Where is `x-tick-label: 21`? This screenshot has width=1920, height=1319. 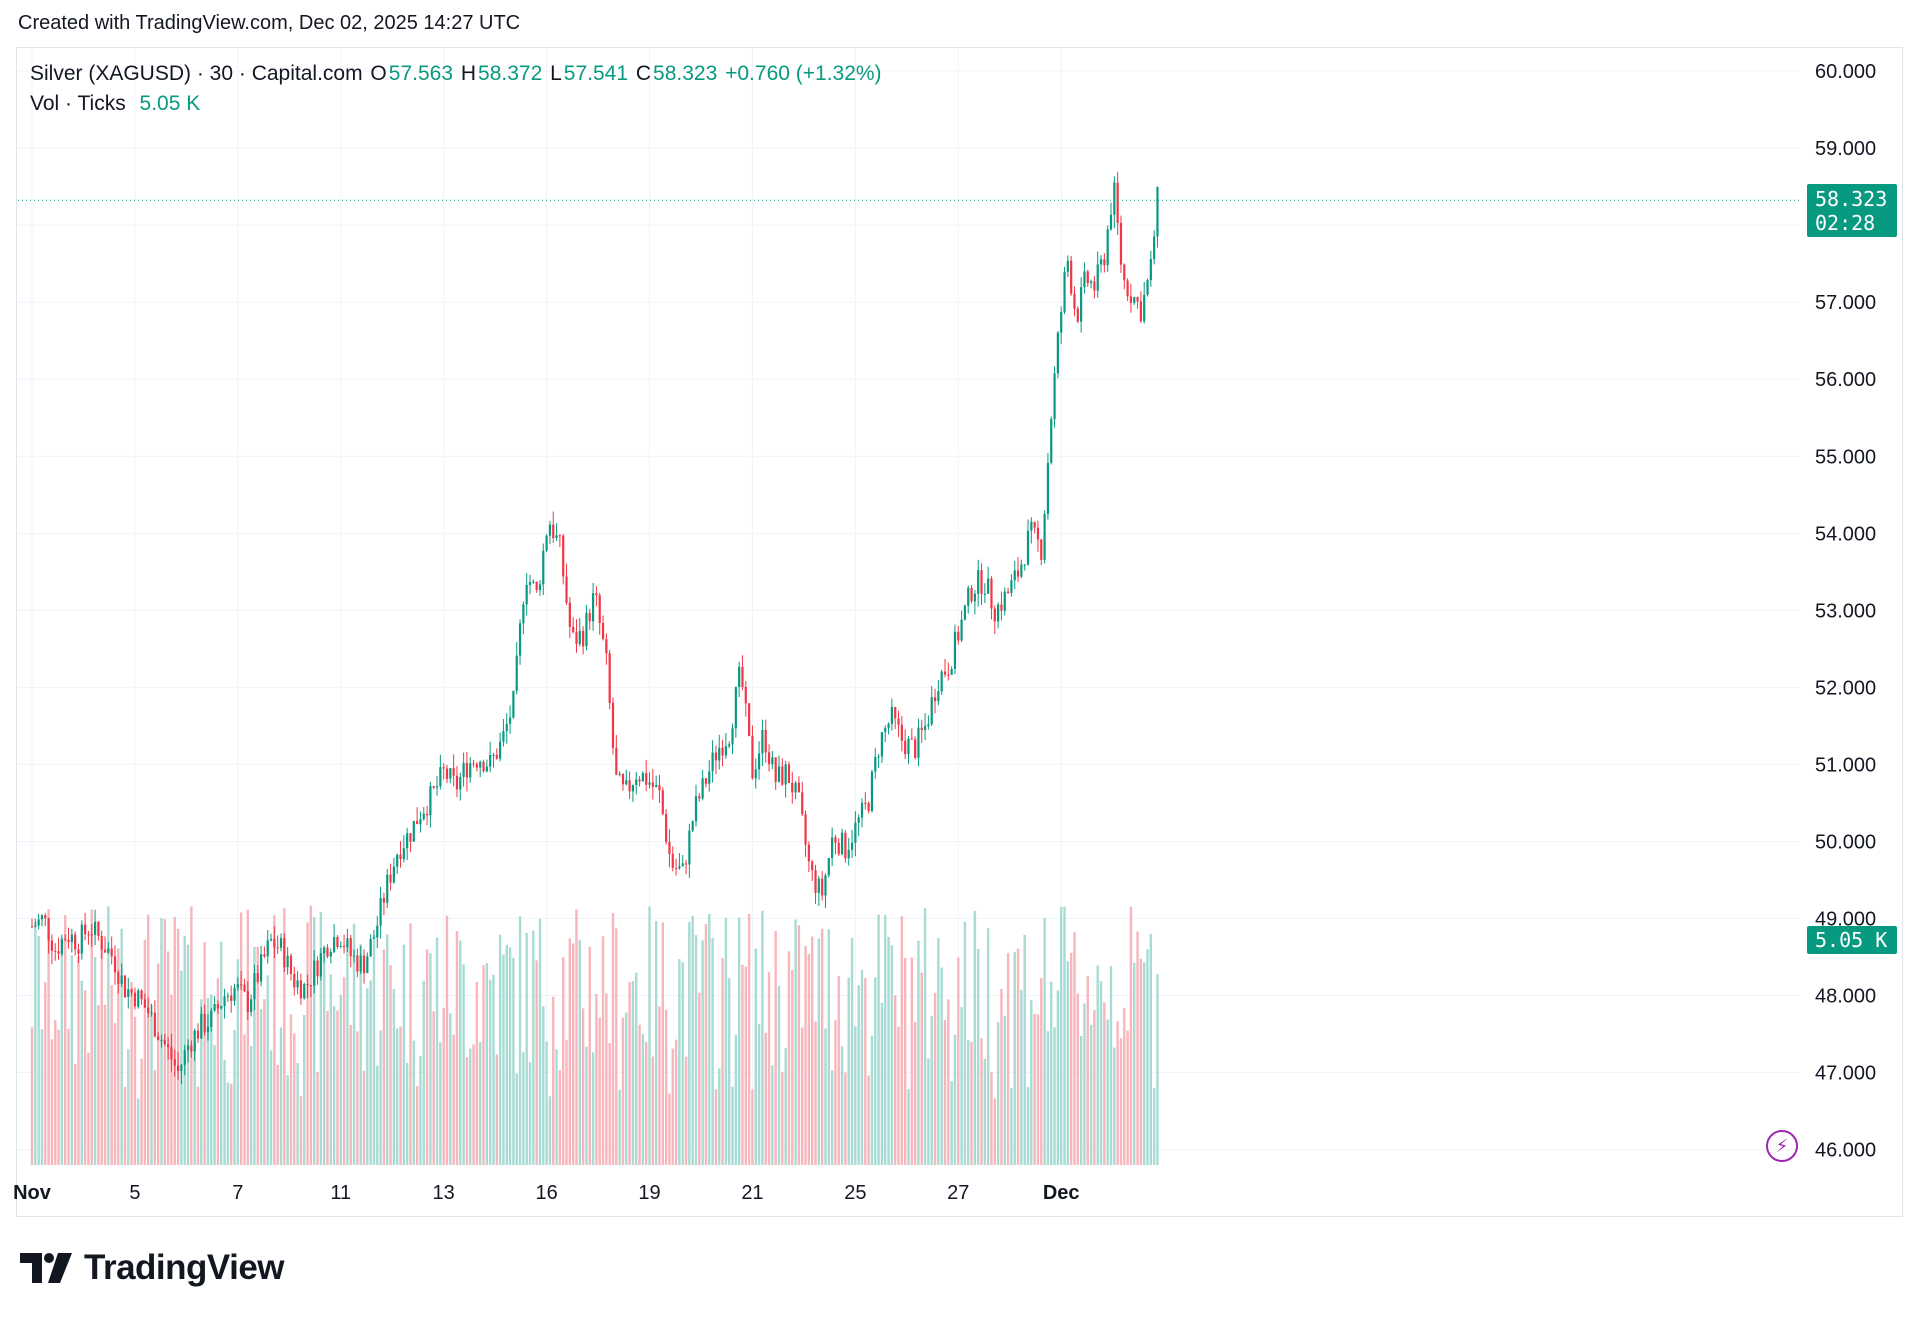
x-tick-label: 21 is located at coordinates (752, 1193).